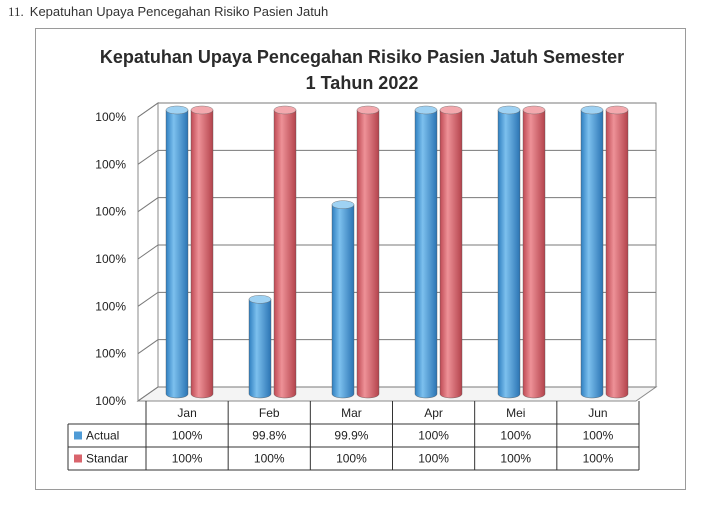 This screenshot has height=506, width=707. I want to click on bar-actual-mei, so click(509, 252).